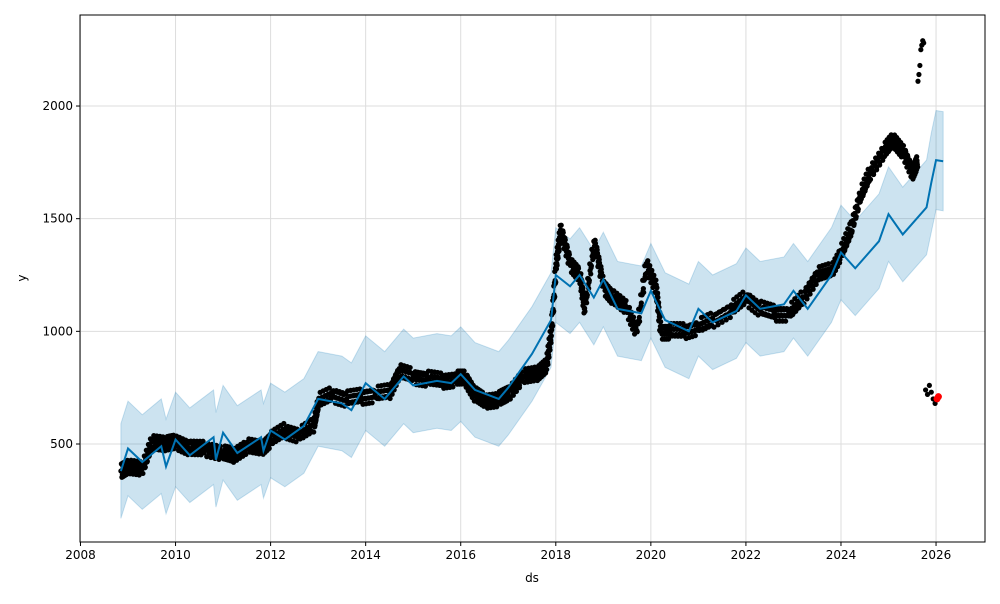  I want to click on y-axis: 500 1000 1500 2000, so click(61, 275).